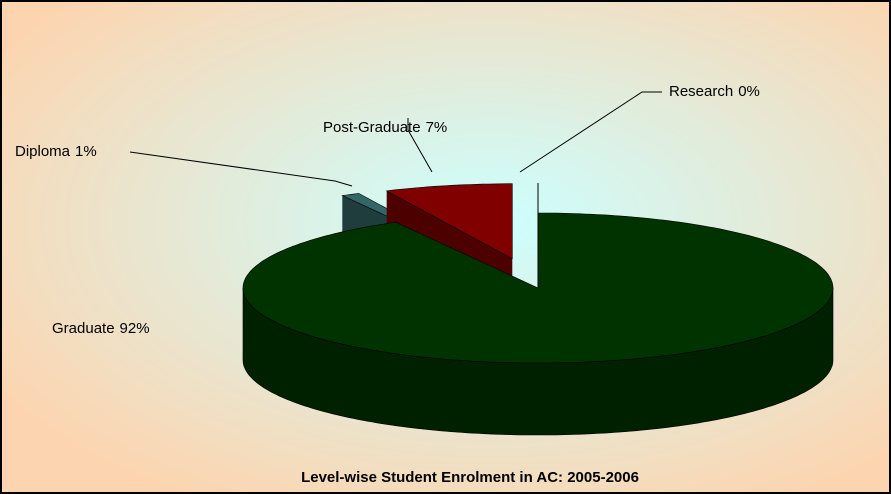  I want to click on label-name: Diploma, so click(43, 151).